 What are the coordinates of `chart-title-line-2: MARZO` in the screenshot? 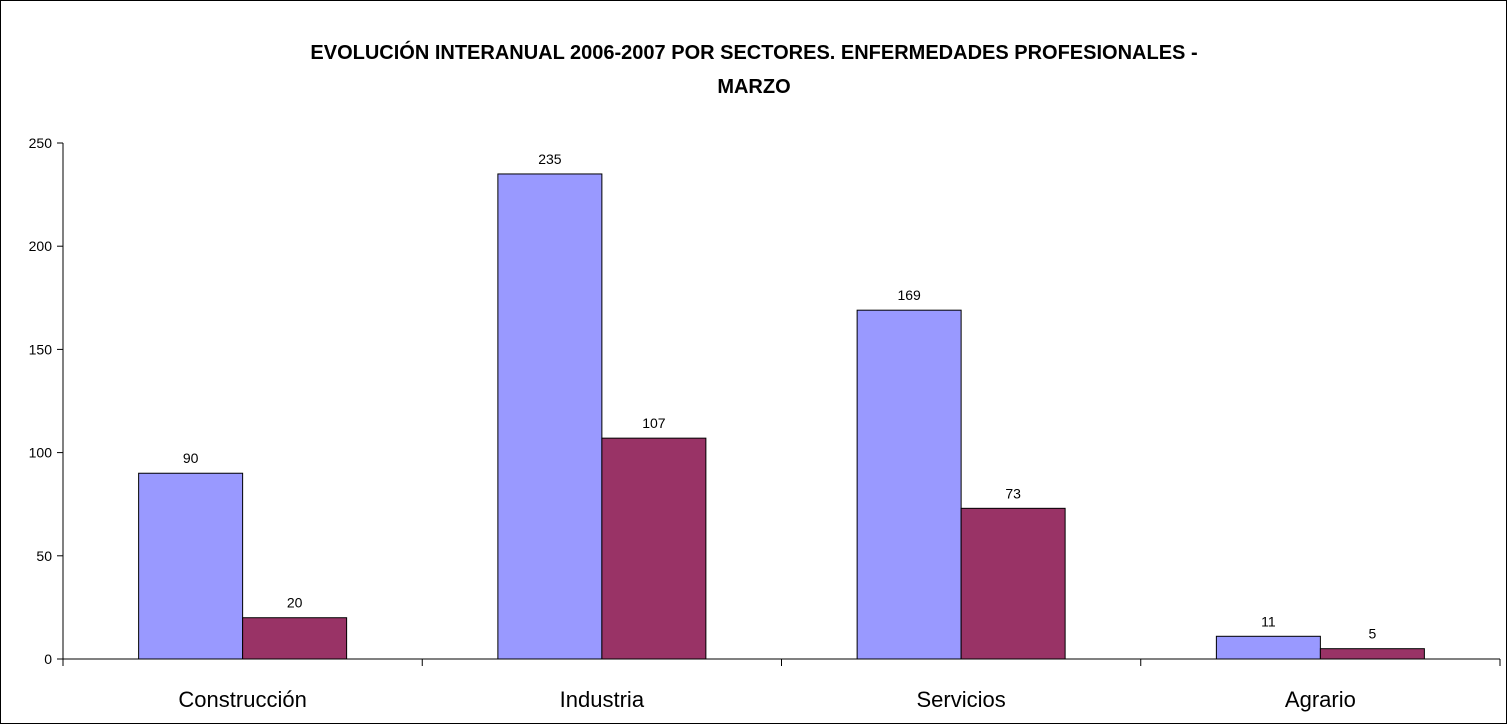 It's located at (754, 87).